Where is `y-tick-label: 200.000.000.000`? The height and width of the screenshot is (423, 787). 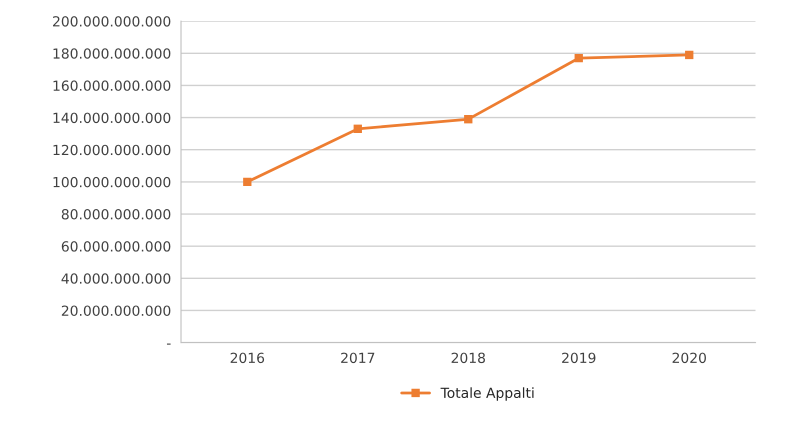 y-tick-label: 200.000.000.000 is located at coordinates (111, 21).